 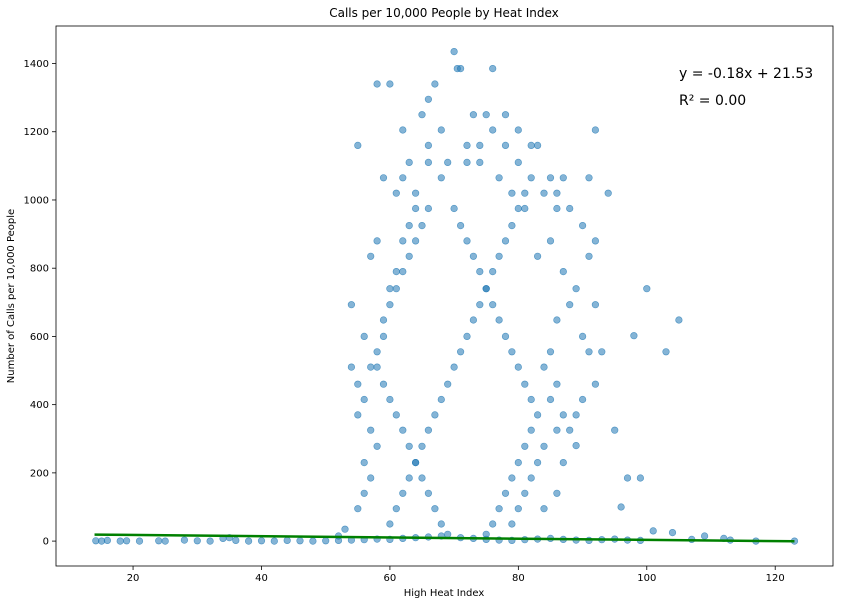 What do you see at coordinates (36, 200) in the screenshot?
I see `y-tick-label: 1000` at bounding box center [36, 200].